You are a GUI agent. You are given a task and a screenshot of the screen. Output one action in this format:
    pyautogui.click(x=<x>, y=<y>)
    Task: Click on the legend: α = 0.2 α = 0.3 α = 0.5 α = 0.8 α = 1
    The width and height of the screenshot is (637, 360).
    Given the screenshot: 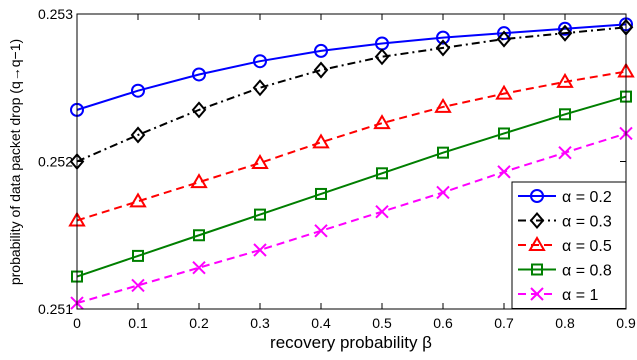 What is the action you would take?
    pyautogui.click(x=569, y=245)
    